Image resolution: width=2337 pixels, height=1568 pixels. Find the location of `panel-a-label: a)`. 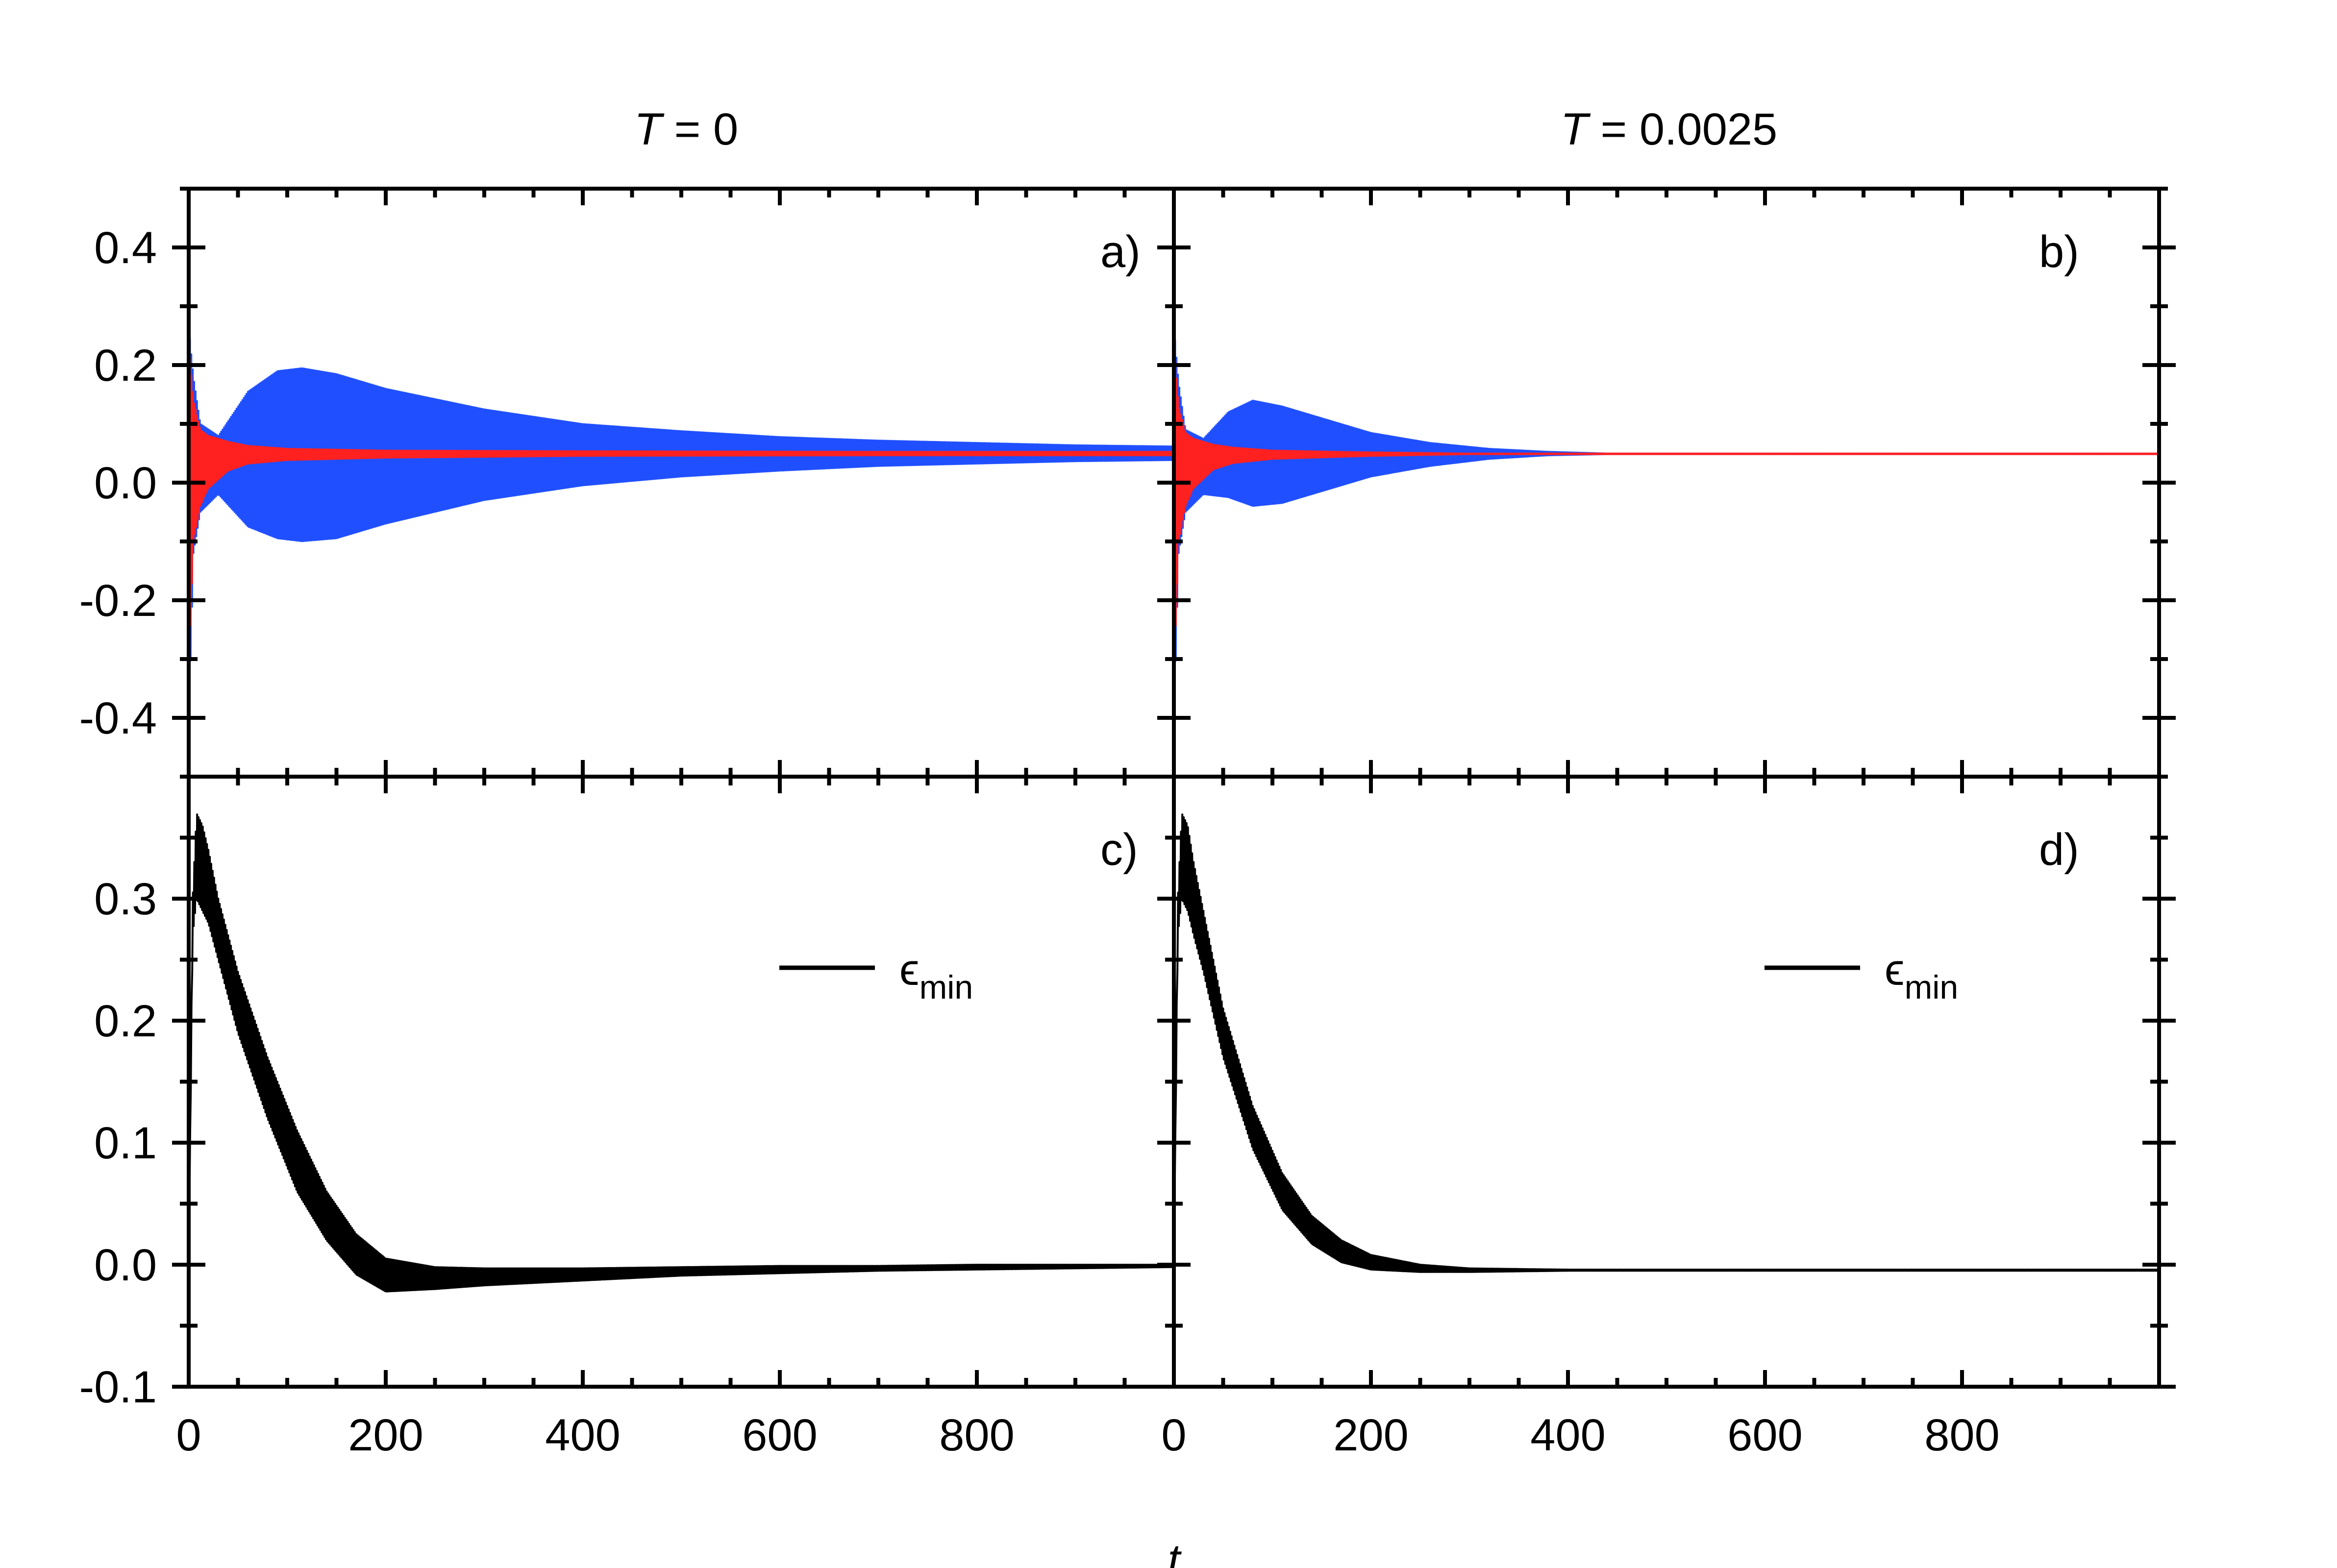

panel-a-label: a) is located at coordinates (1120, 252).